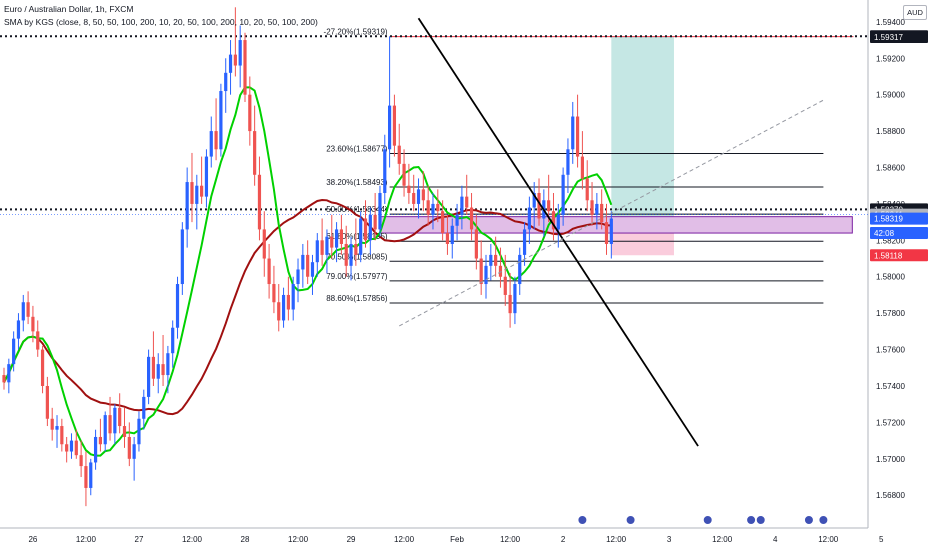 This screenshot has width=932, height=550. What do you see at coordinates (890, 350) in the screenshot?
I see `y-tick-label: 1.57600` at bounding box center [890, 350].